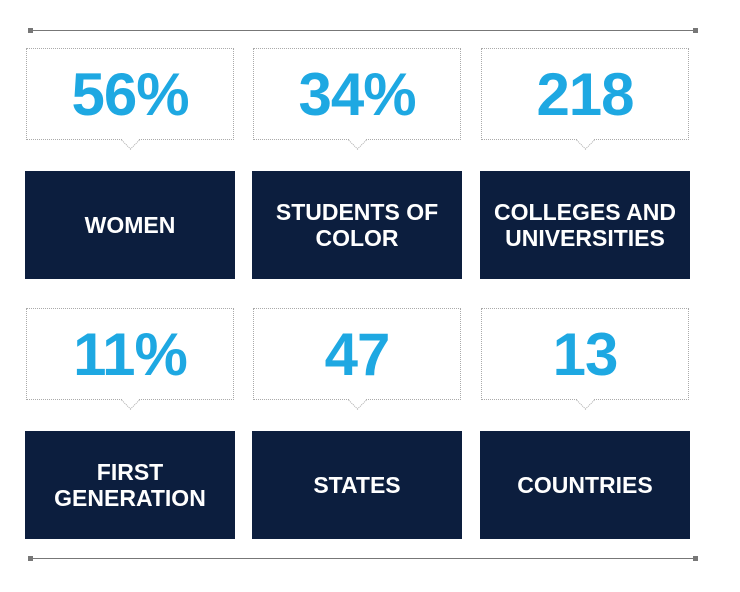 The image size is (740, 592). Describe the element at coordinates (363, 558) in the screenshot. I see `bottom-rule` at that location.